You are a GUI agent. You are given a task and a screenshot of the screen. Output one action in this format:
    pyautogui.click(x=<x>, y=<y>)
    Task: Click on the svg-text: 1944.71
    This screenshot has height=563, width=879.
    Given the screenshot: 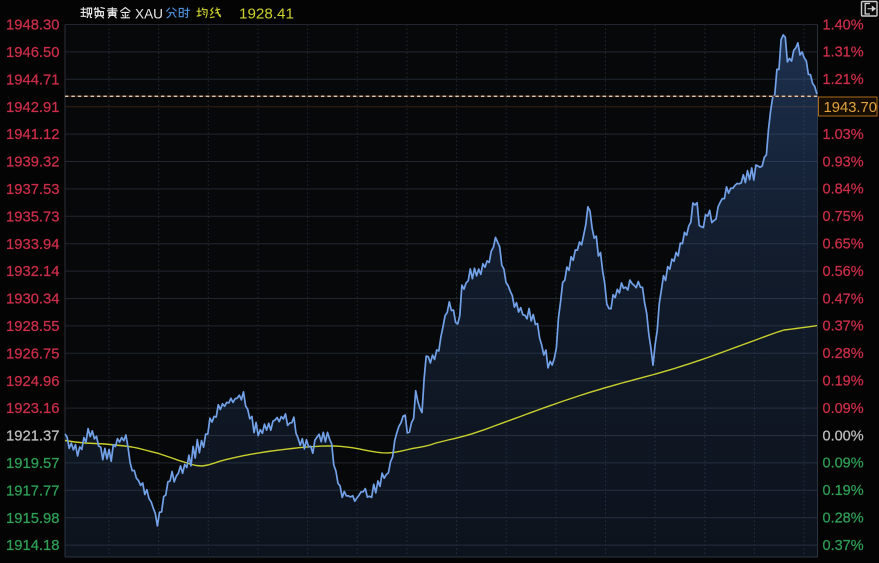 What is the action you would take?
    pyautogui.click(x=33, y=80)
    